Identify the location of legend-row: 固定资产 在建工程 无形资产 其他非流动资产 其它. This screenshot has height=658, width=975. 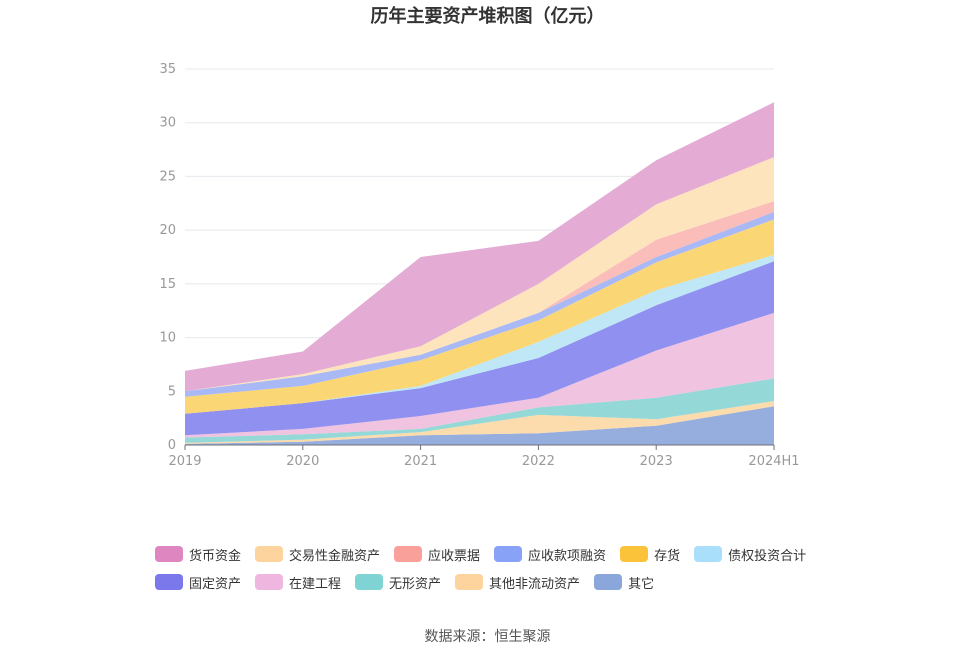
(505, 582).